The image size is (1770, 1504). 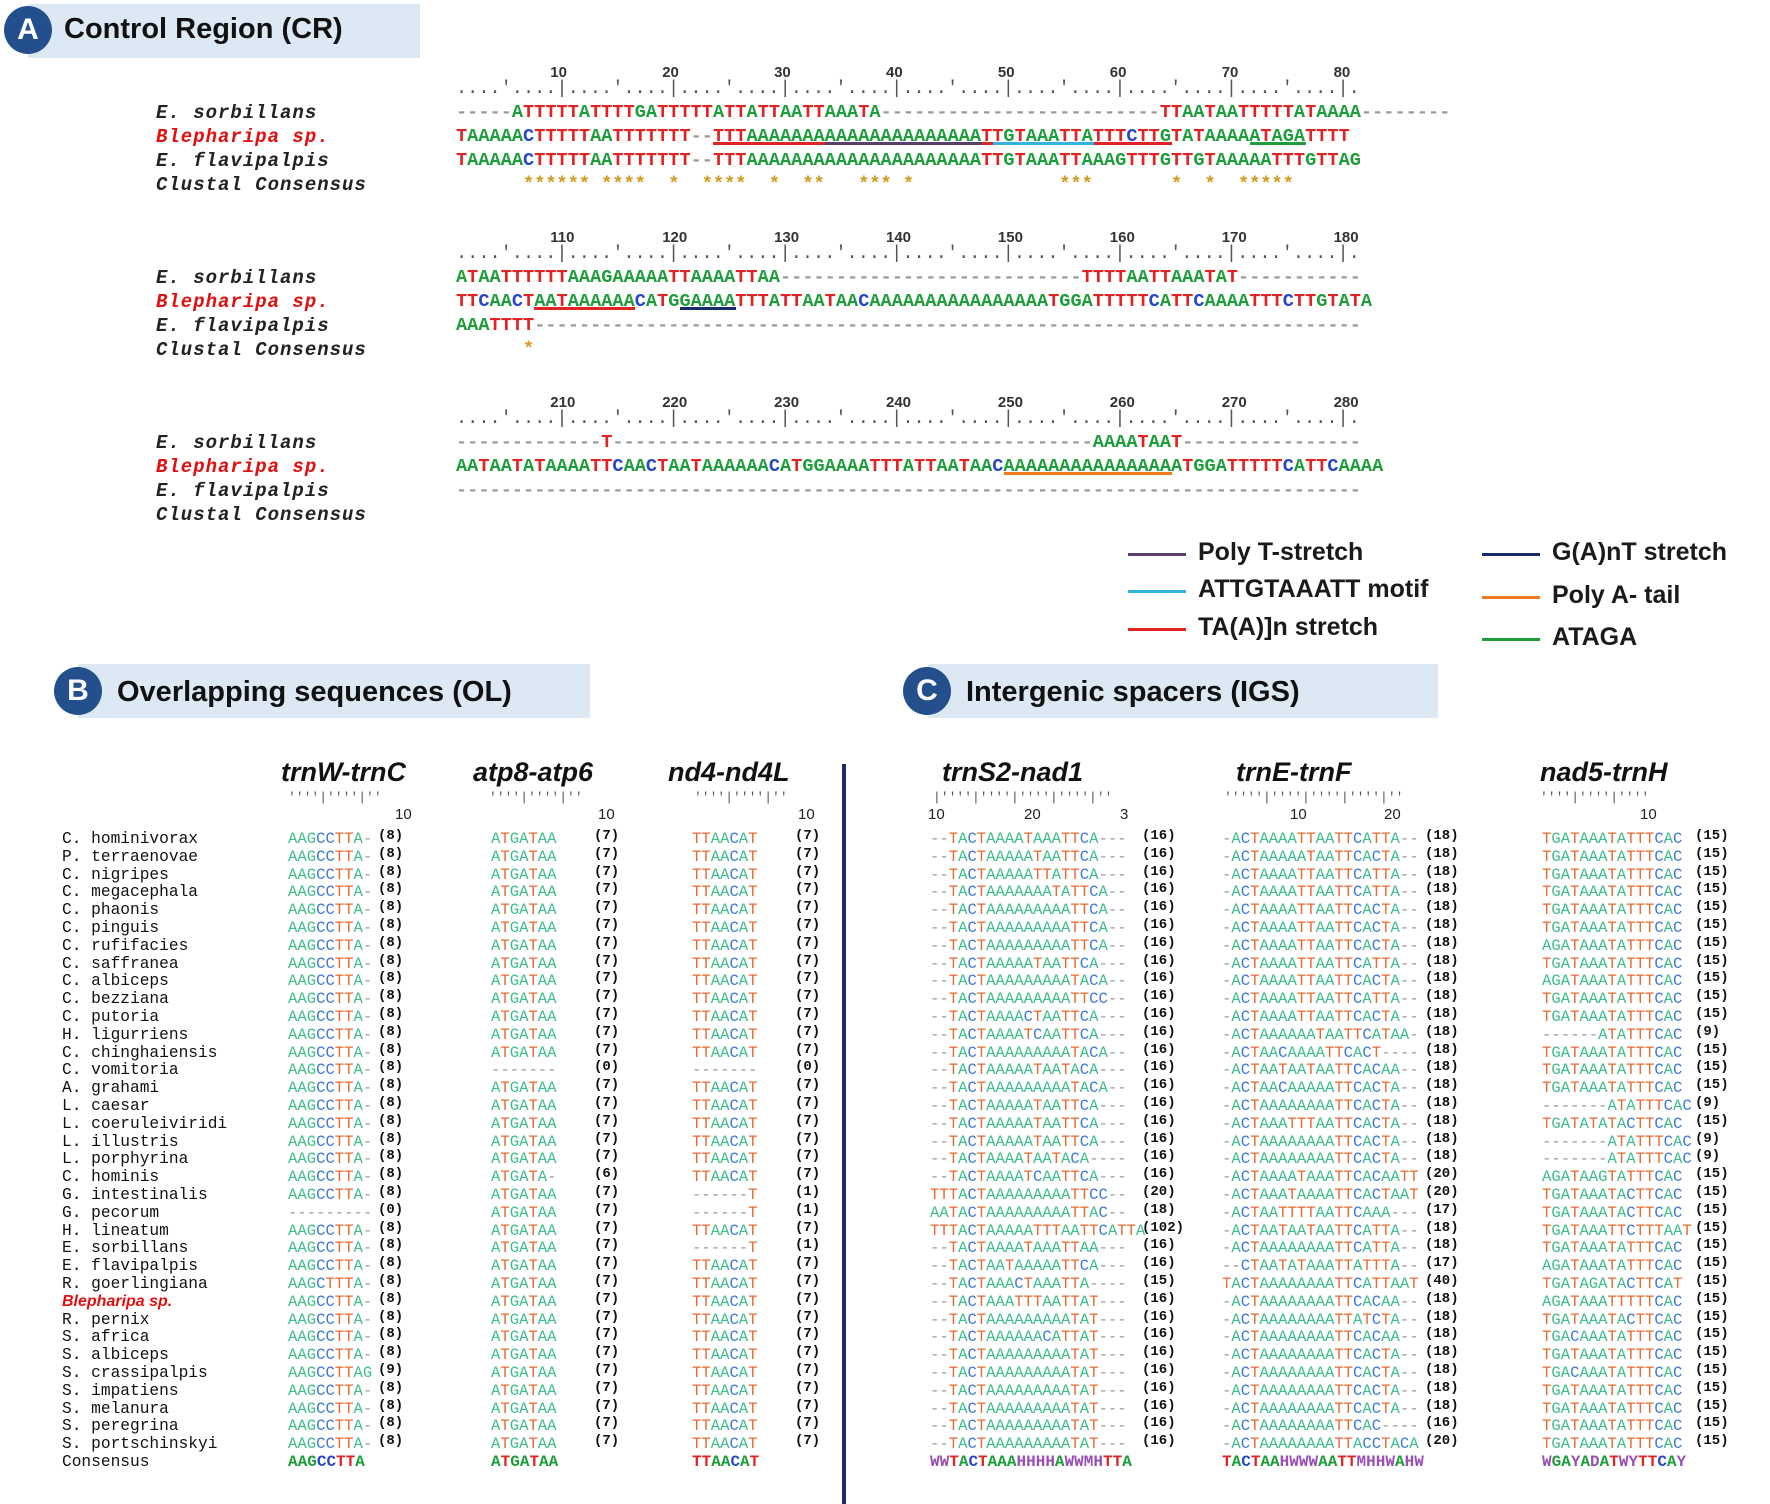 I want to click on aligned-sequence: ------ATATTTCAC, so click(x=1612, y=1034).